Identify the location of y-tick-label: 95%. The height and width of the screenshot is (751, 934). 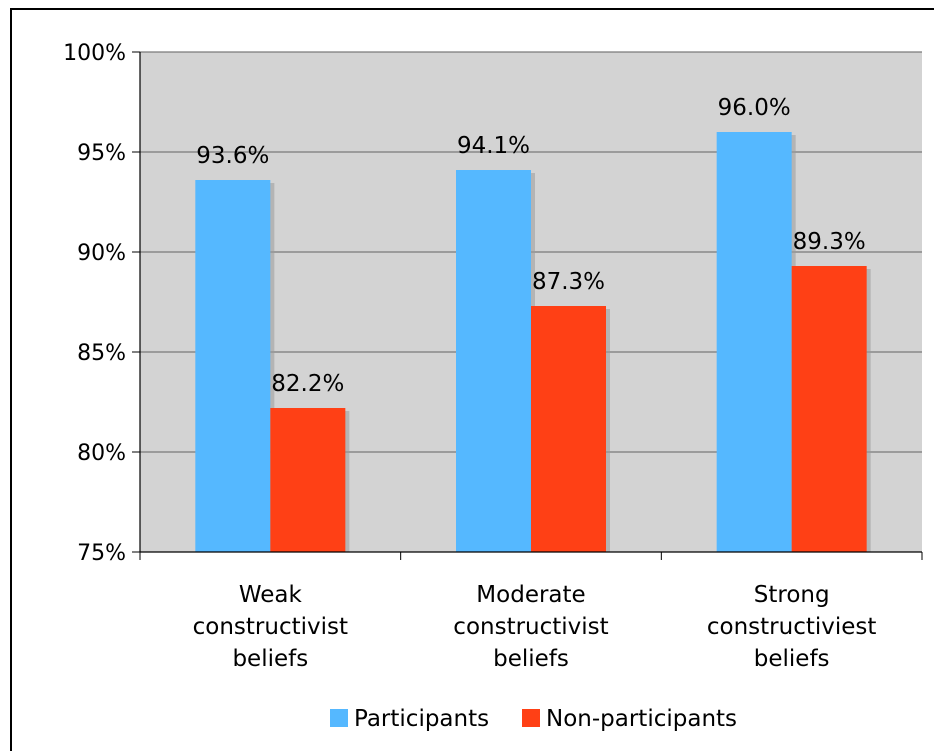
(101, 153).